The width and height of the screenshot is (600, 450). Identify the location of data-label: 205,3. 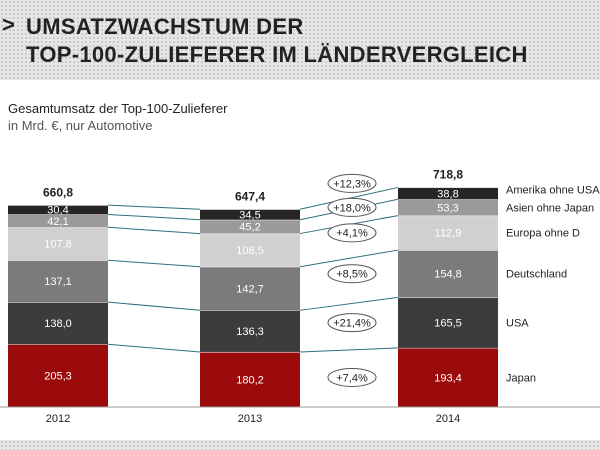
(58, 377).